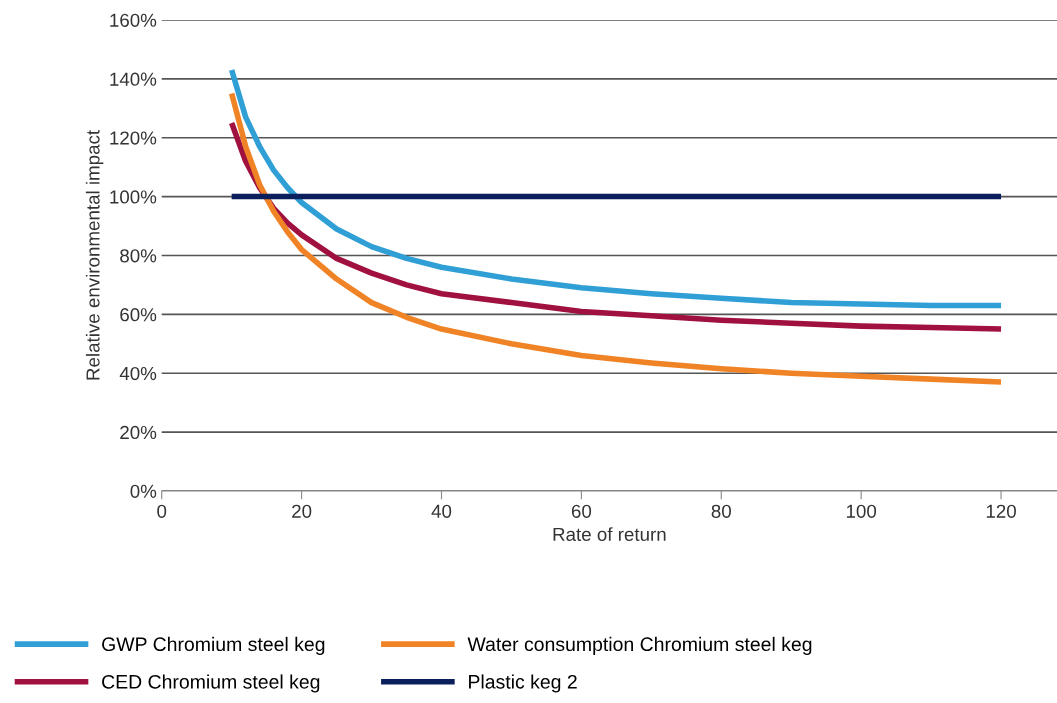  I want to click on y-tick-label: 40%, so click(138, 373).